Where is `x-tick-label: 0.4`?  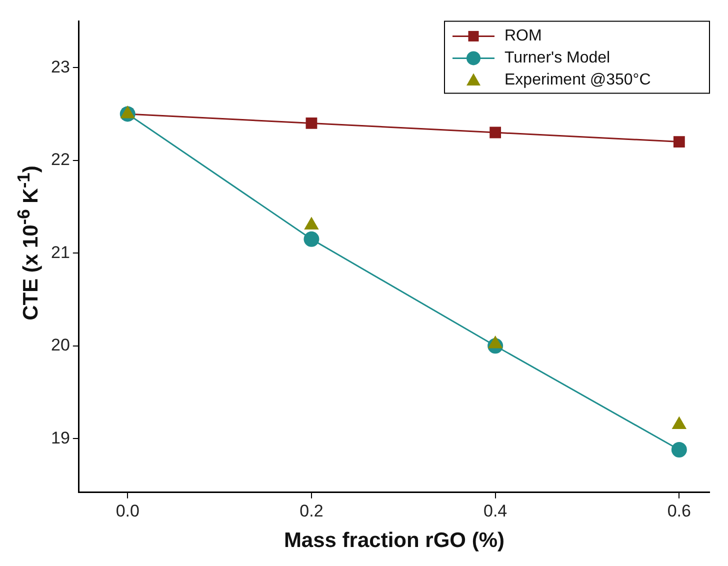
x-tick-label: 0.4 is located at coordinates (496, 510).